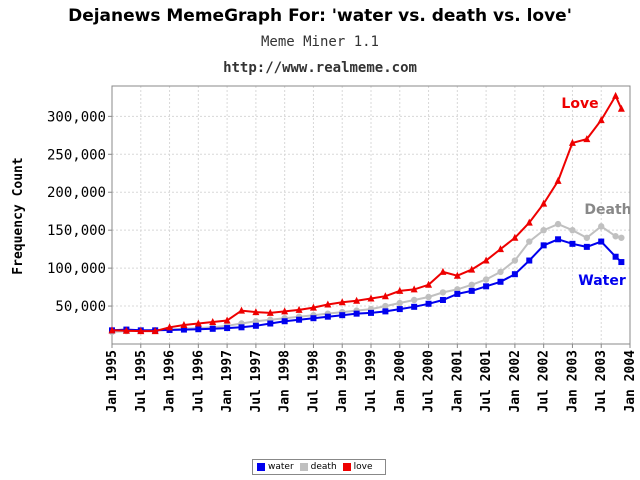 The image size is (640, 480). What do you see at coordinates (342, 381) in the screenshot?
I see `x-tick-label: Jan 1999` at bounding box center [342, 381].